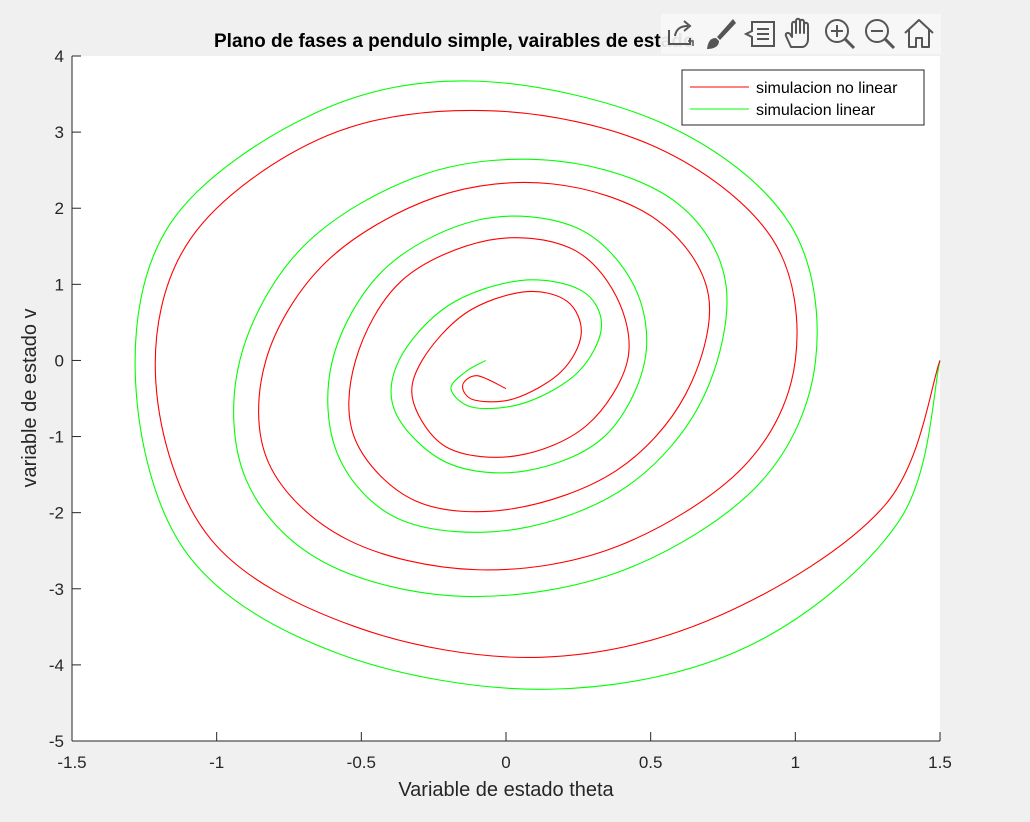  I want to click on legend-label-nonlinear: simulacion no linear, so click(827, 88).